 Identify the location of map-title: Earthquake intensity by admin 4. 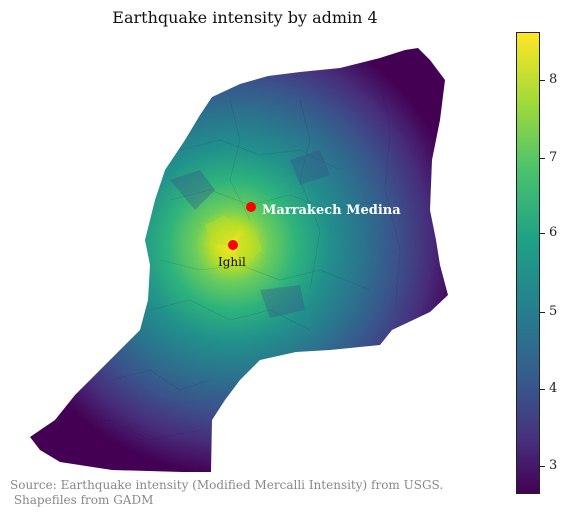
(245, 17).